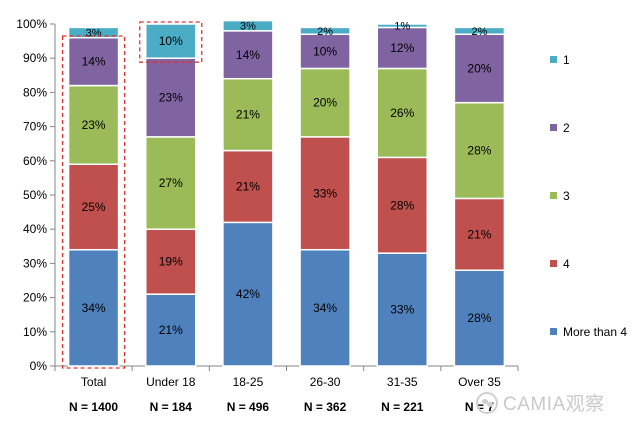 The height and width of the screenshot is (432, 640). Describe the element at coordinates (248, 407) in the screenshot. I see `sample-size-label: N = 496` at that location.